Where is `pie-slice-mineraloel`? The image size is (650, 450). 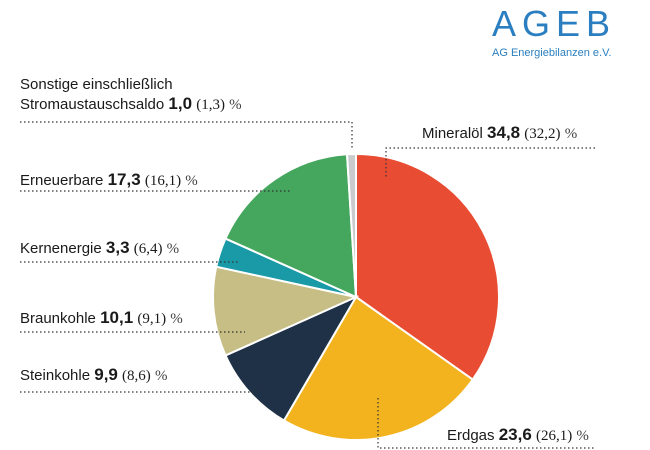
pie-slice-mineraloel is located at coordinates (428, 266).